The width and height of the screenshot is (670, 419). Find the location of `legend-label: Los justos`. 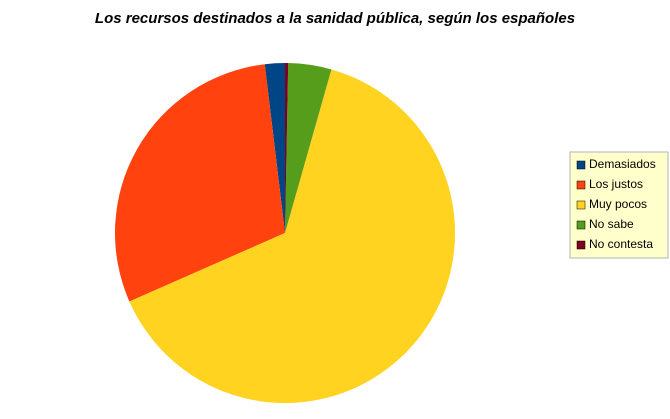

legend-label: Los justos is located at coordinates (616, 184).